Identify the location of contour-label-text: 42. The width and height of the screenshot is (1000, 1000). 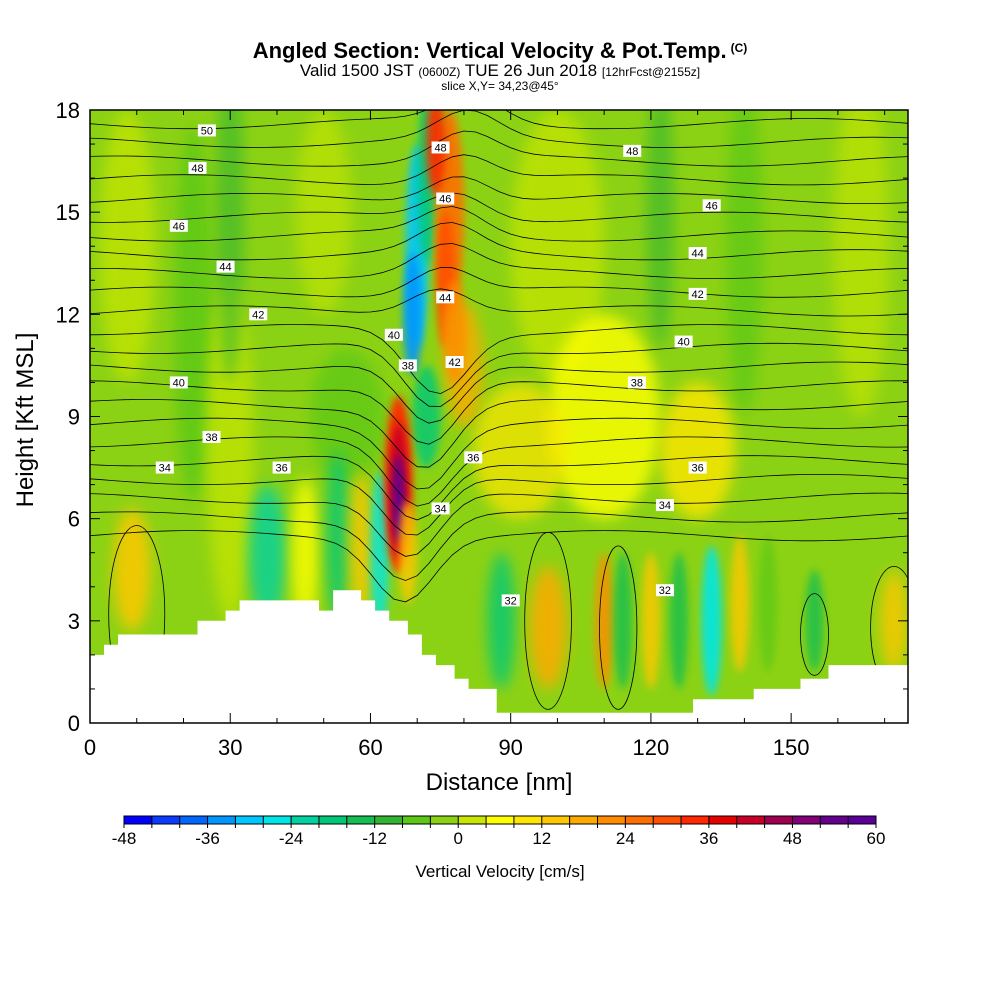
(698, 295).